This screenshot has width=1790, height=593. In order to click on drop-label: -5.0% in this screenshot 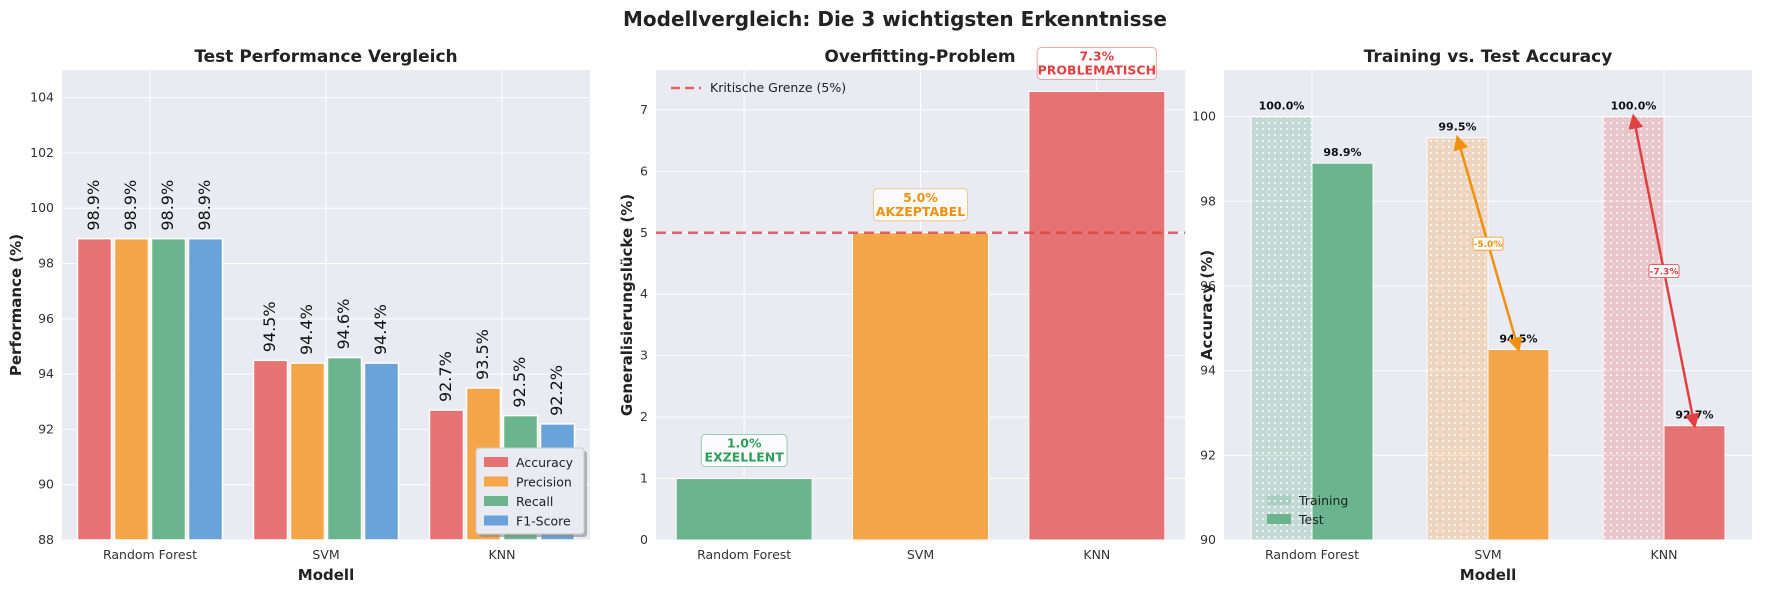, I will do `click(1488, 245)`.